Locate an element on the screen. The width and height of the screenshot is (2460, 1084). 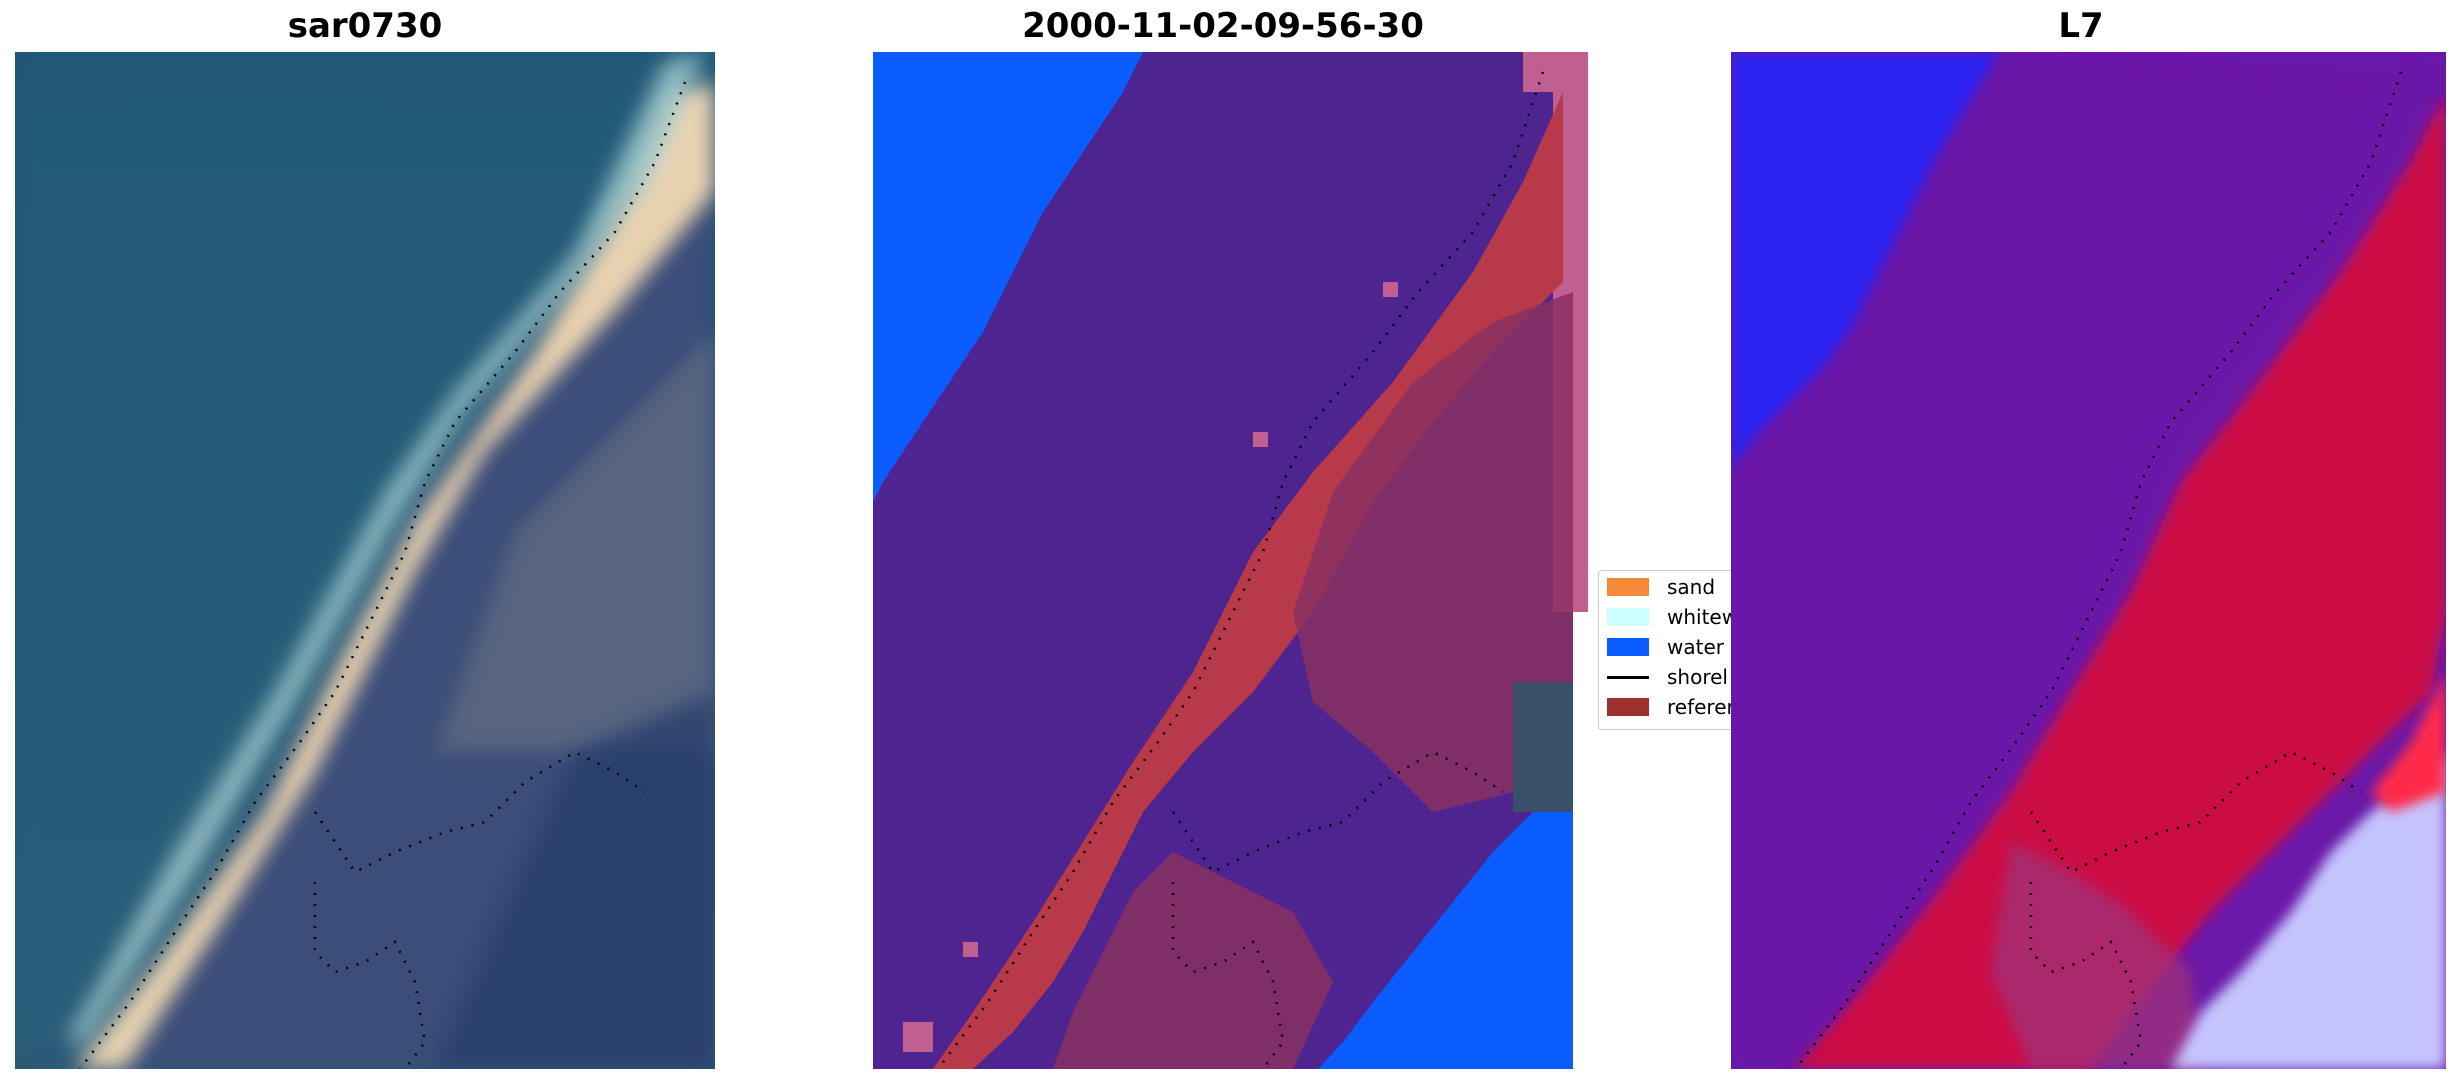
panel-title-middle: 2000-11-02-09-56-30 is located at coordinates (1223, 26).